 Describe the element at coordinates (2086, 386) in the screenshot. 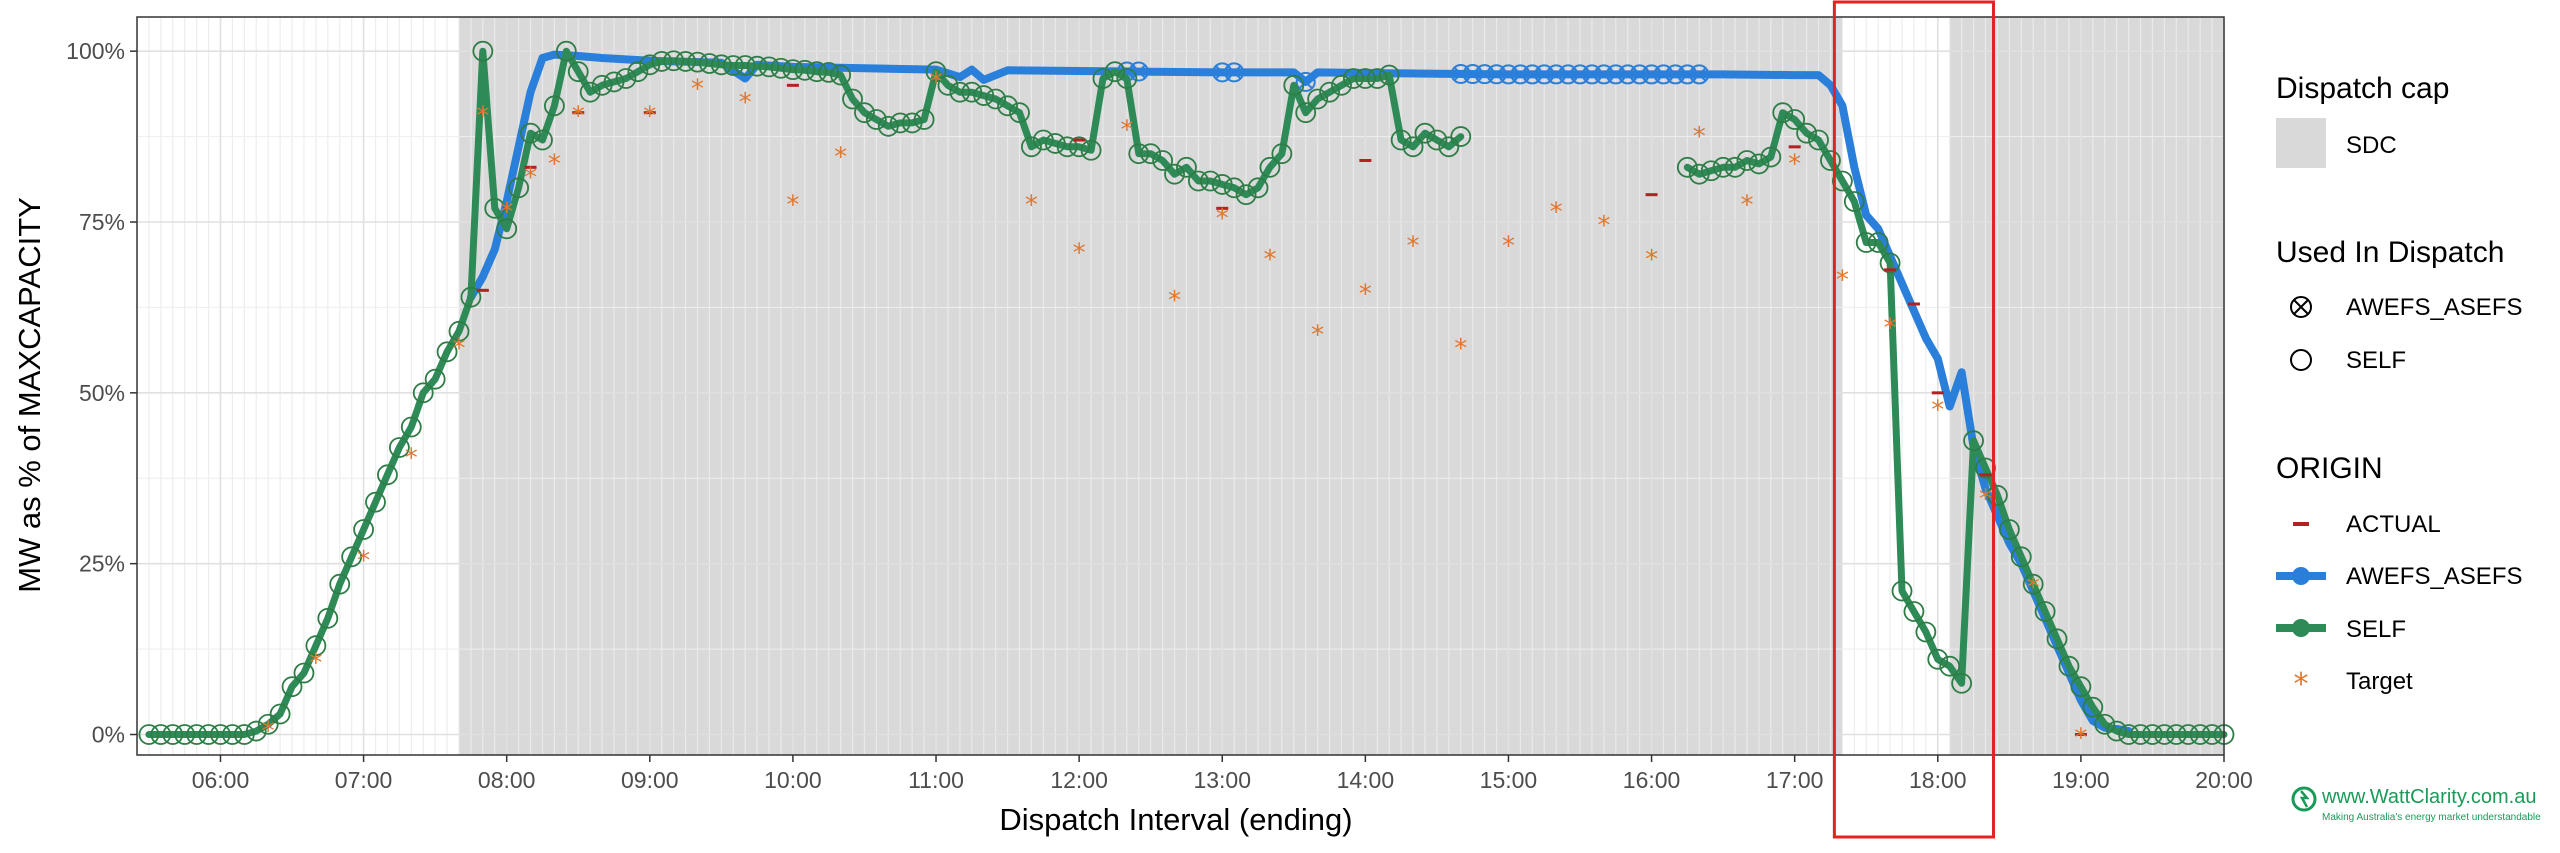

I see `sdc-shaded-band` at that location.